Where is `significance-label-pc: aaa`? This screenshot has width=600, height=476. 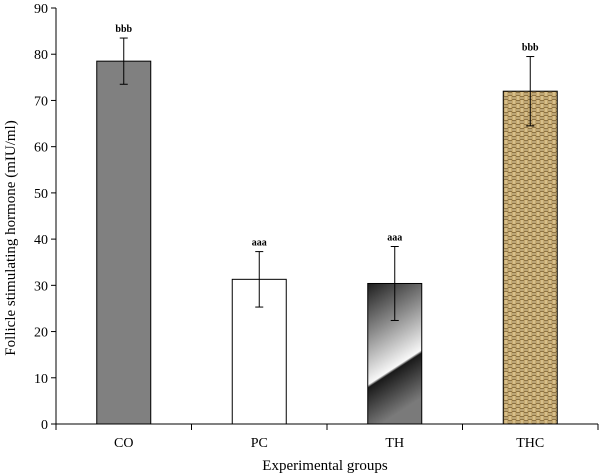
significance-label-pc: aaa is located at coordinates (259, 243).